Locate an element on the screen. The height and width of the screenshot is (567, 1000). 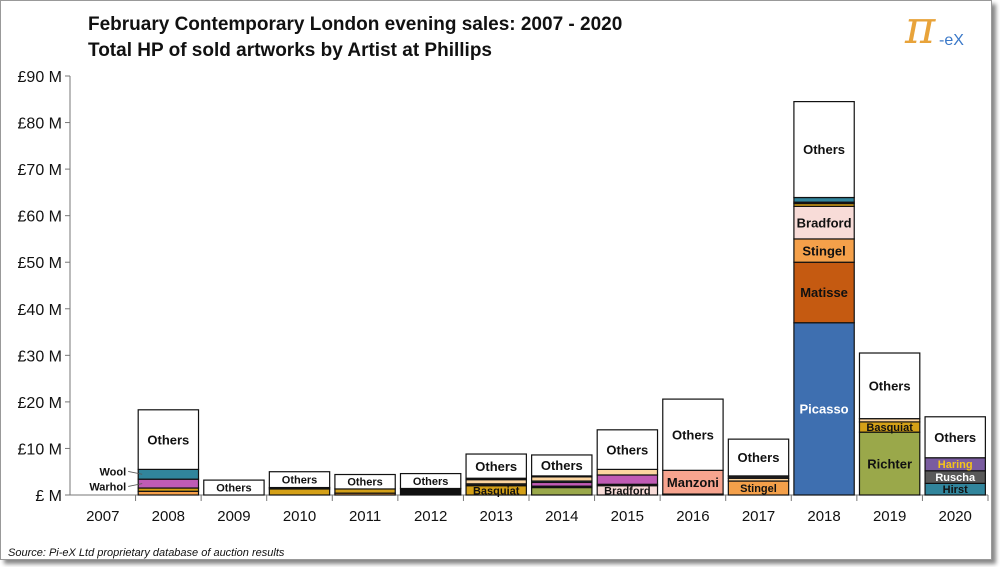
x-tick-label: 2018 is located at coordinates (823, 516).